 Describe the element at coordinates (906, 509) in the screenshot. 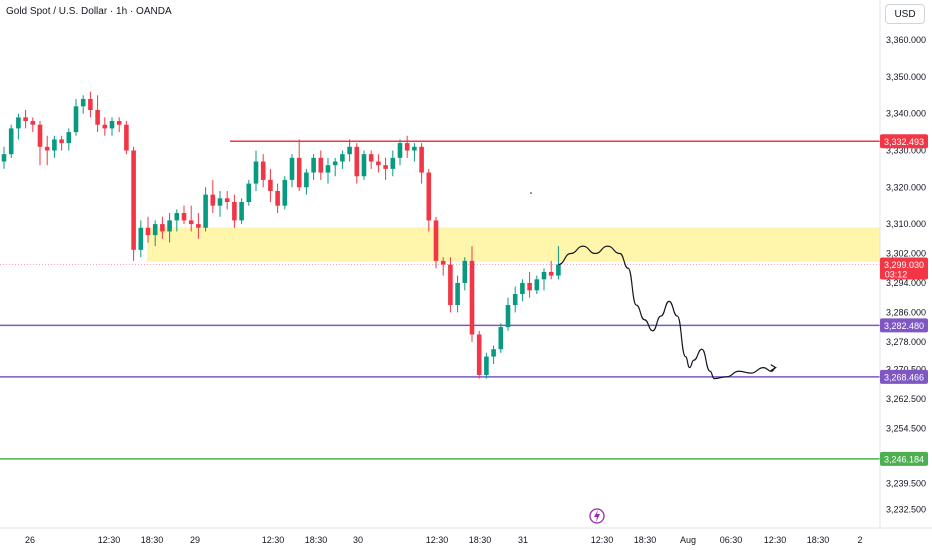

I see `price-tick-label: 3,232.500` at that location.